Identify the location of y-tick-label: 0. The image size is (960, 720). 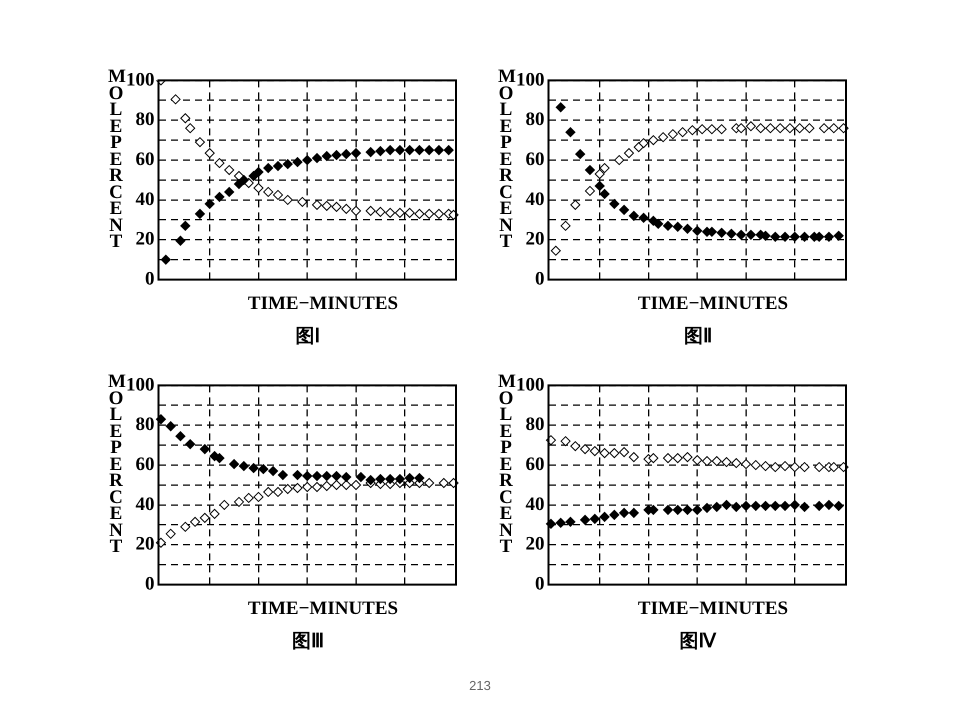
(149, 584).